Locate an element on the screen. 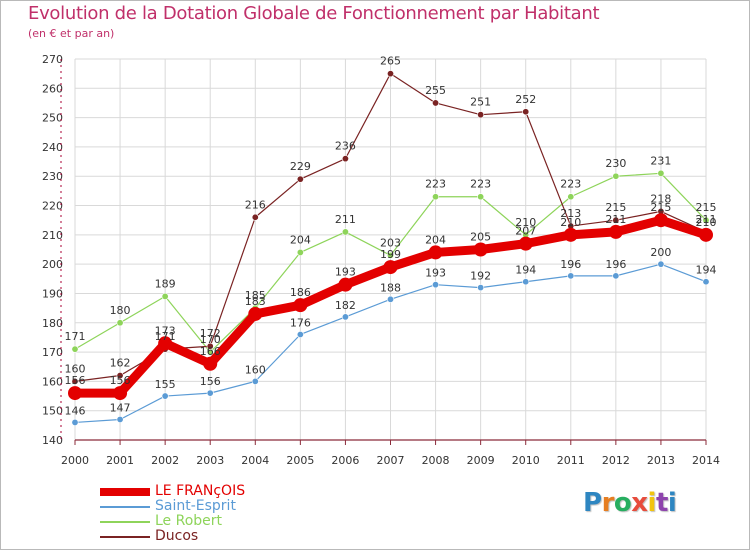  data-label: 189 is located at coordinates (165, 283).